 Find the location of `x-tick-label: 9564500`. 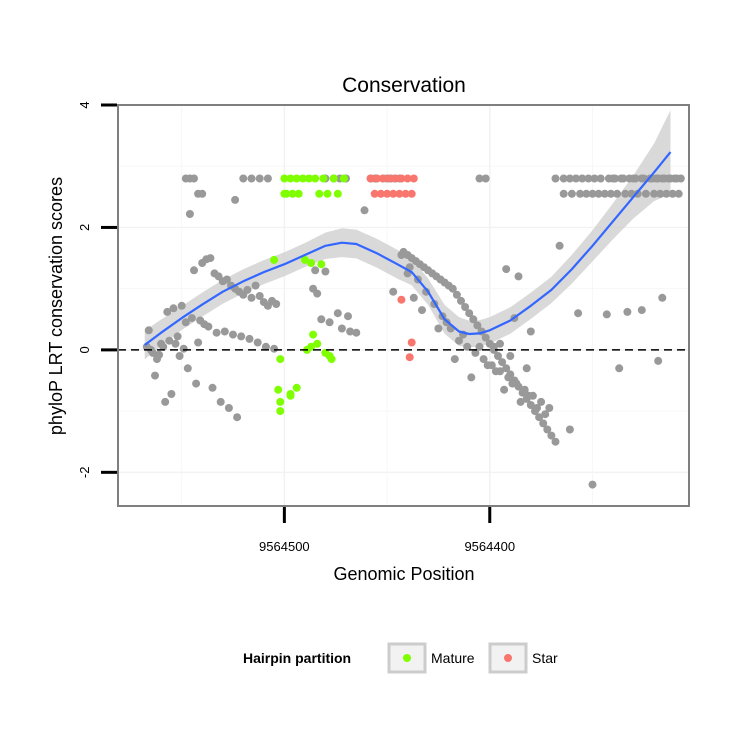

x-tick-label: 9564500 is located at coordinates (284, 546).